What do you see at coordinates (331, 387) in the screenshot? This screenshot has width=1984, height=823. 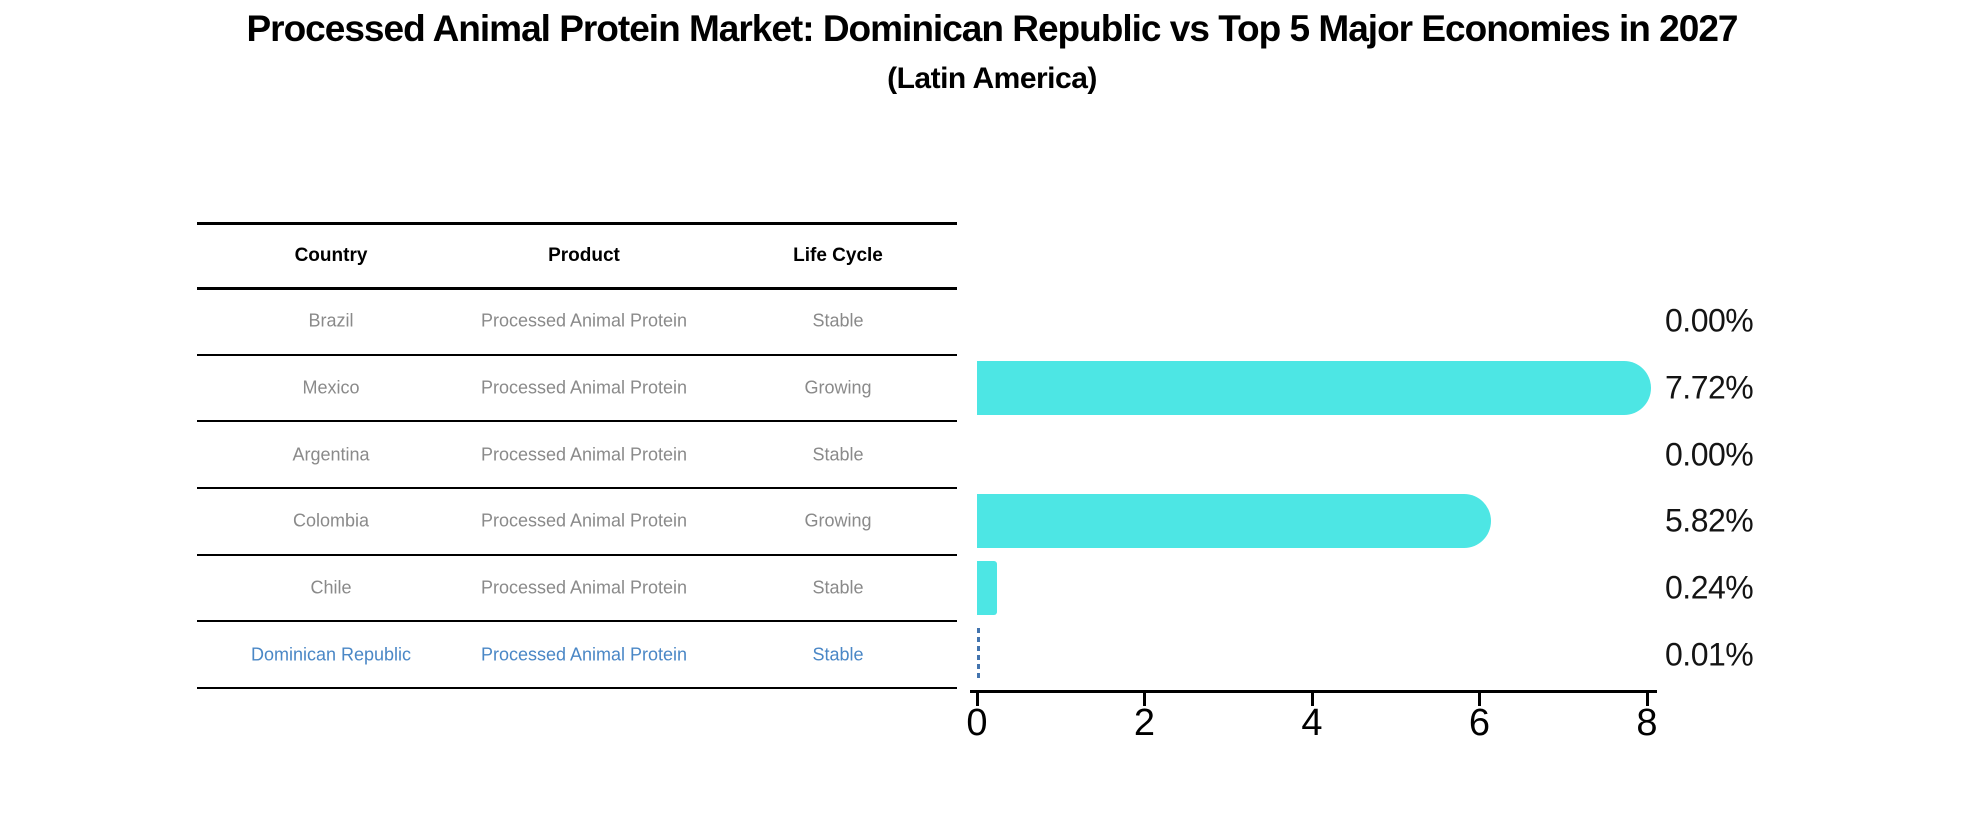 I see `table-cell-country: Mexico` at bounding box center [331, 387].